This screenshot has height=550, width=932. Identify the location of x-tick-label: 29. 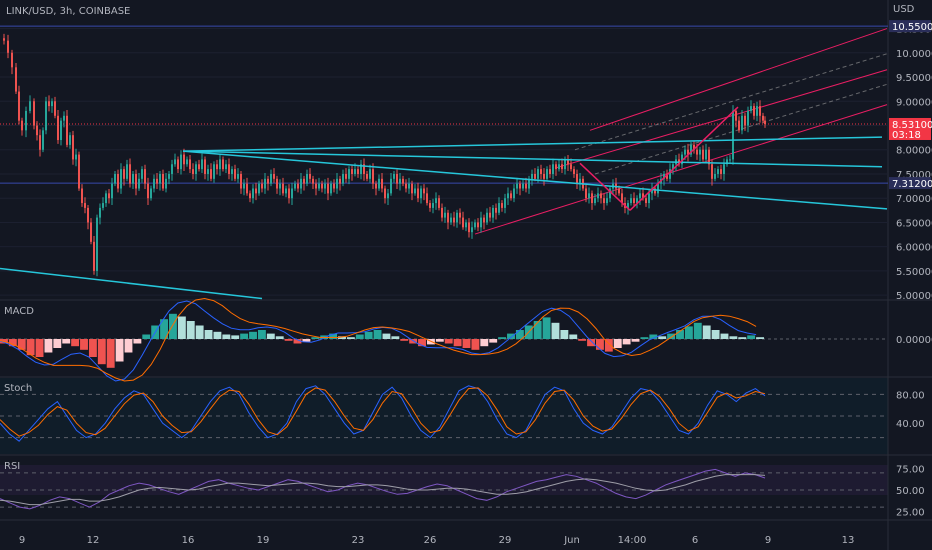
(505, 540).